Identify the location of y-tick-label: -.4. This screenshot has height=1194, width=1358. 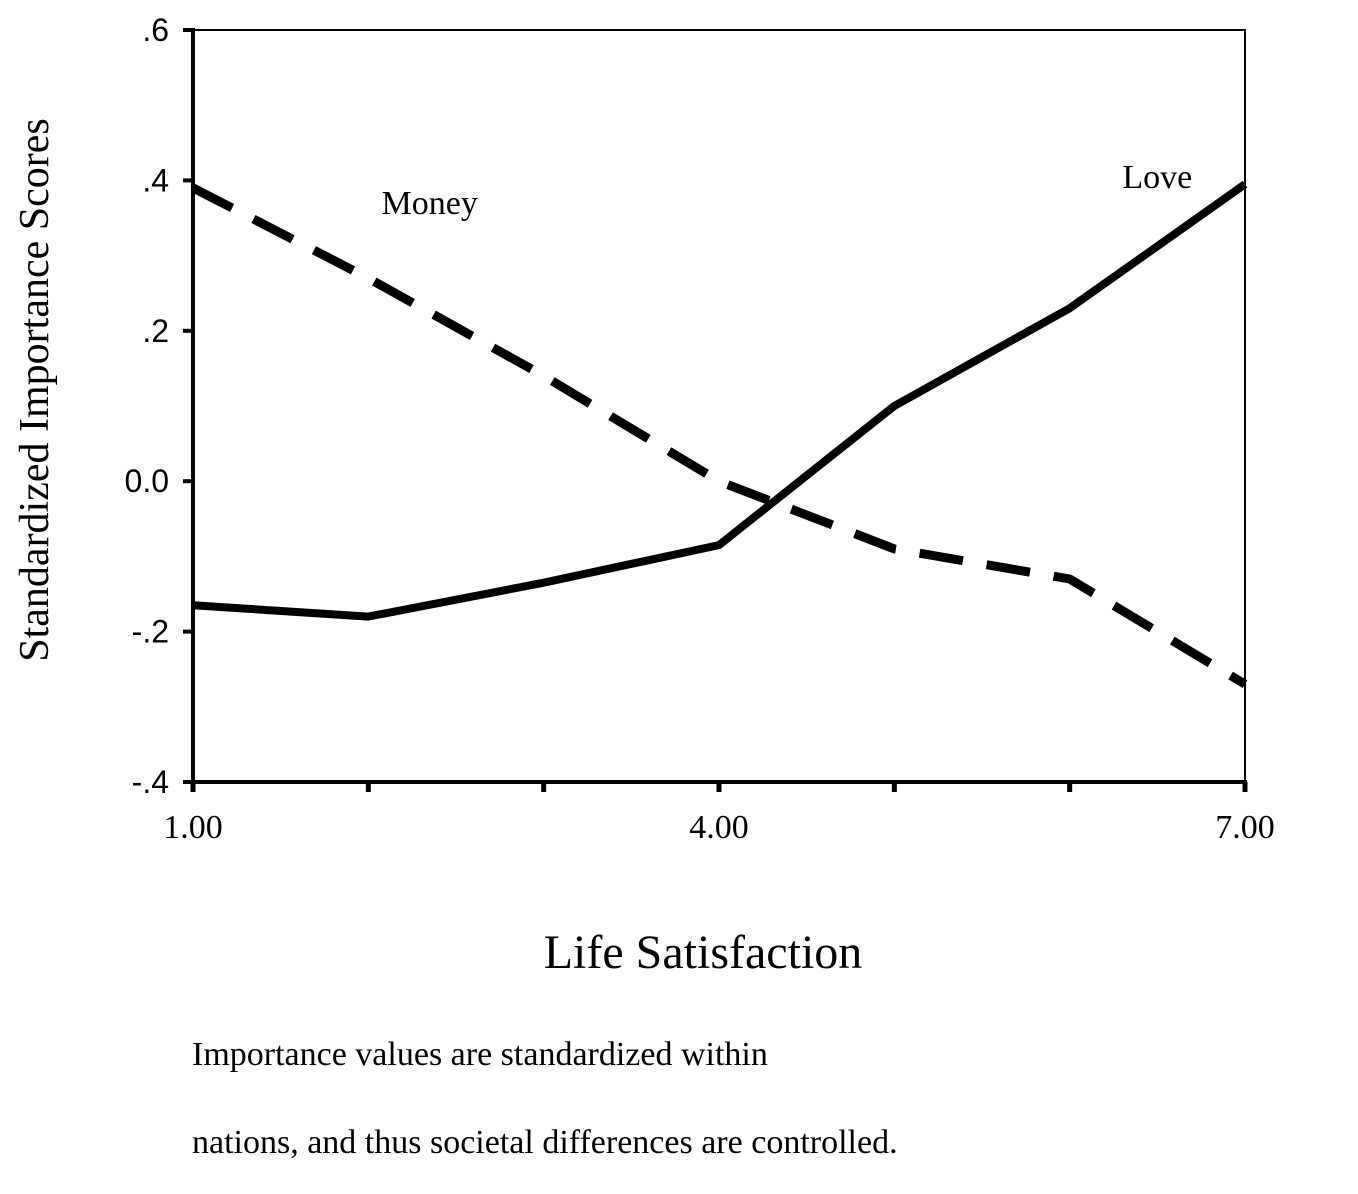
(150, 782).